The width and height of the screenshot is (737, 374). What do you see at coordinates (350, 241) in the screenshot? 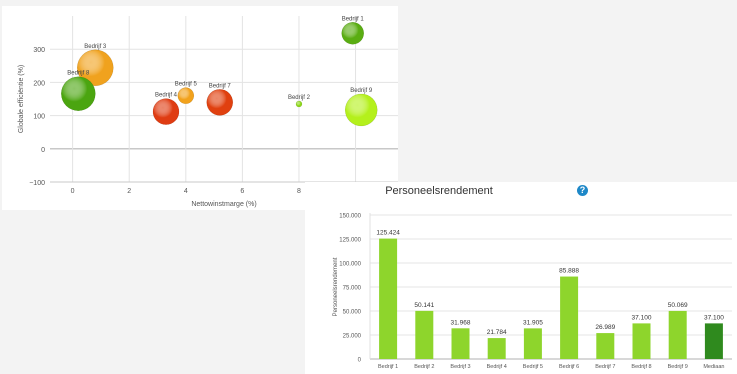
I see `y-tick-label: 125.000` at bounding box center [350, 241].